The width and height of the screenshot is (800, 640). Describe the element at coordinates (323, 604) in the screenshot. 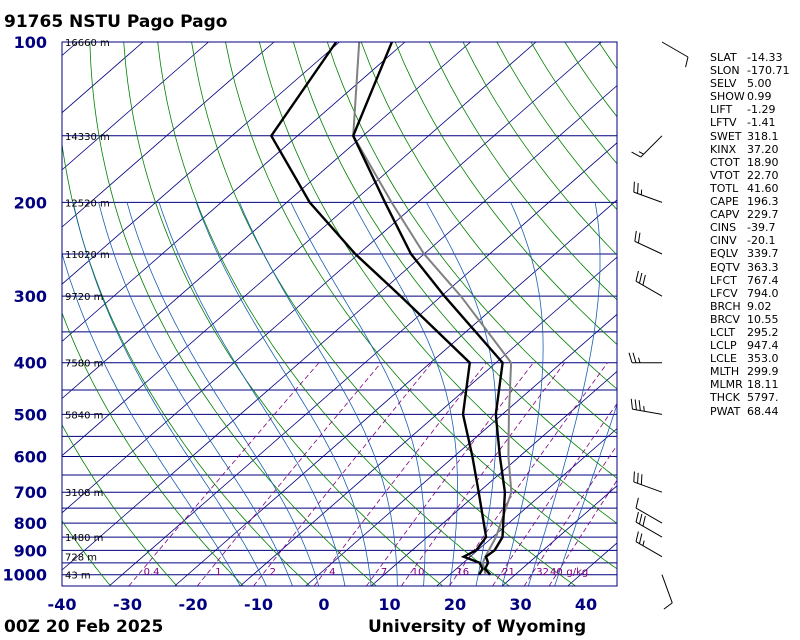

I see `temperature-tick-label: 0` at that location.